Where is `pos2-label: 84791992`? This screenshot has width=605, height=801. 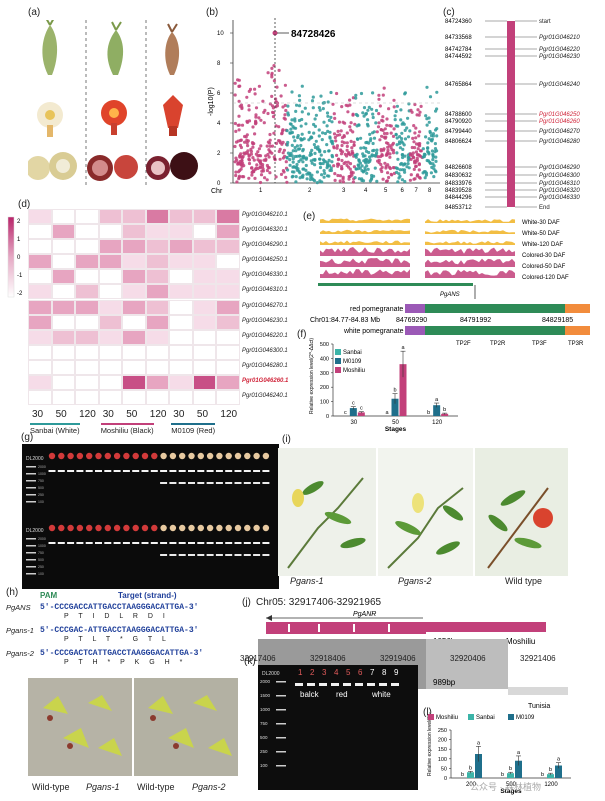
pos2-label: 84791992 is located at coordinates (475, 320).